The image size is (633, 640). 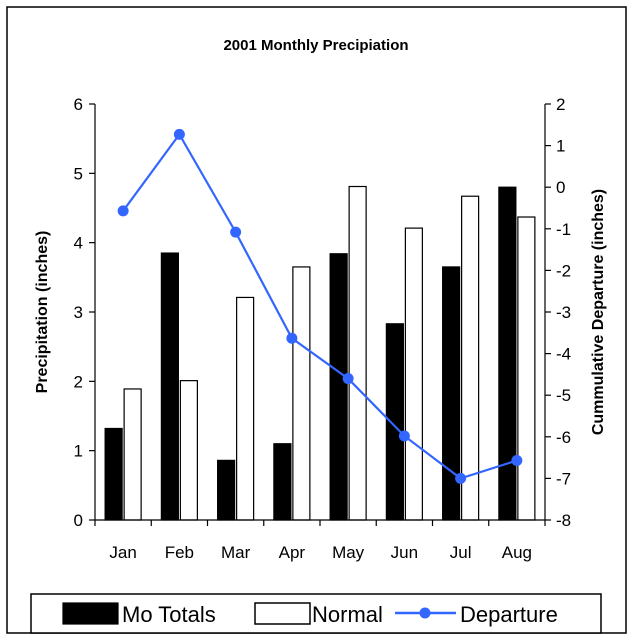 I want to click on bar-normal-aug, so click(x=526, y=368).